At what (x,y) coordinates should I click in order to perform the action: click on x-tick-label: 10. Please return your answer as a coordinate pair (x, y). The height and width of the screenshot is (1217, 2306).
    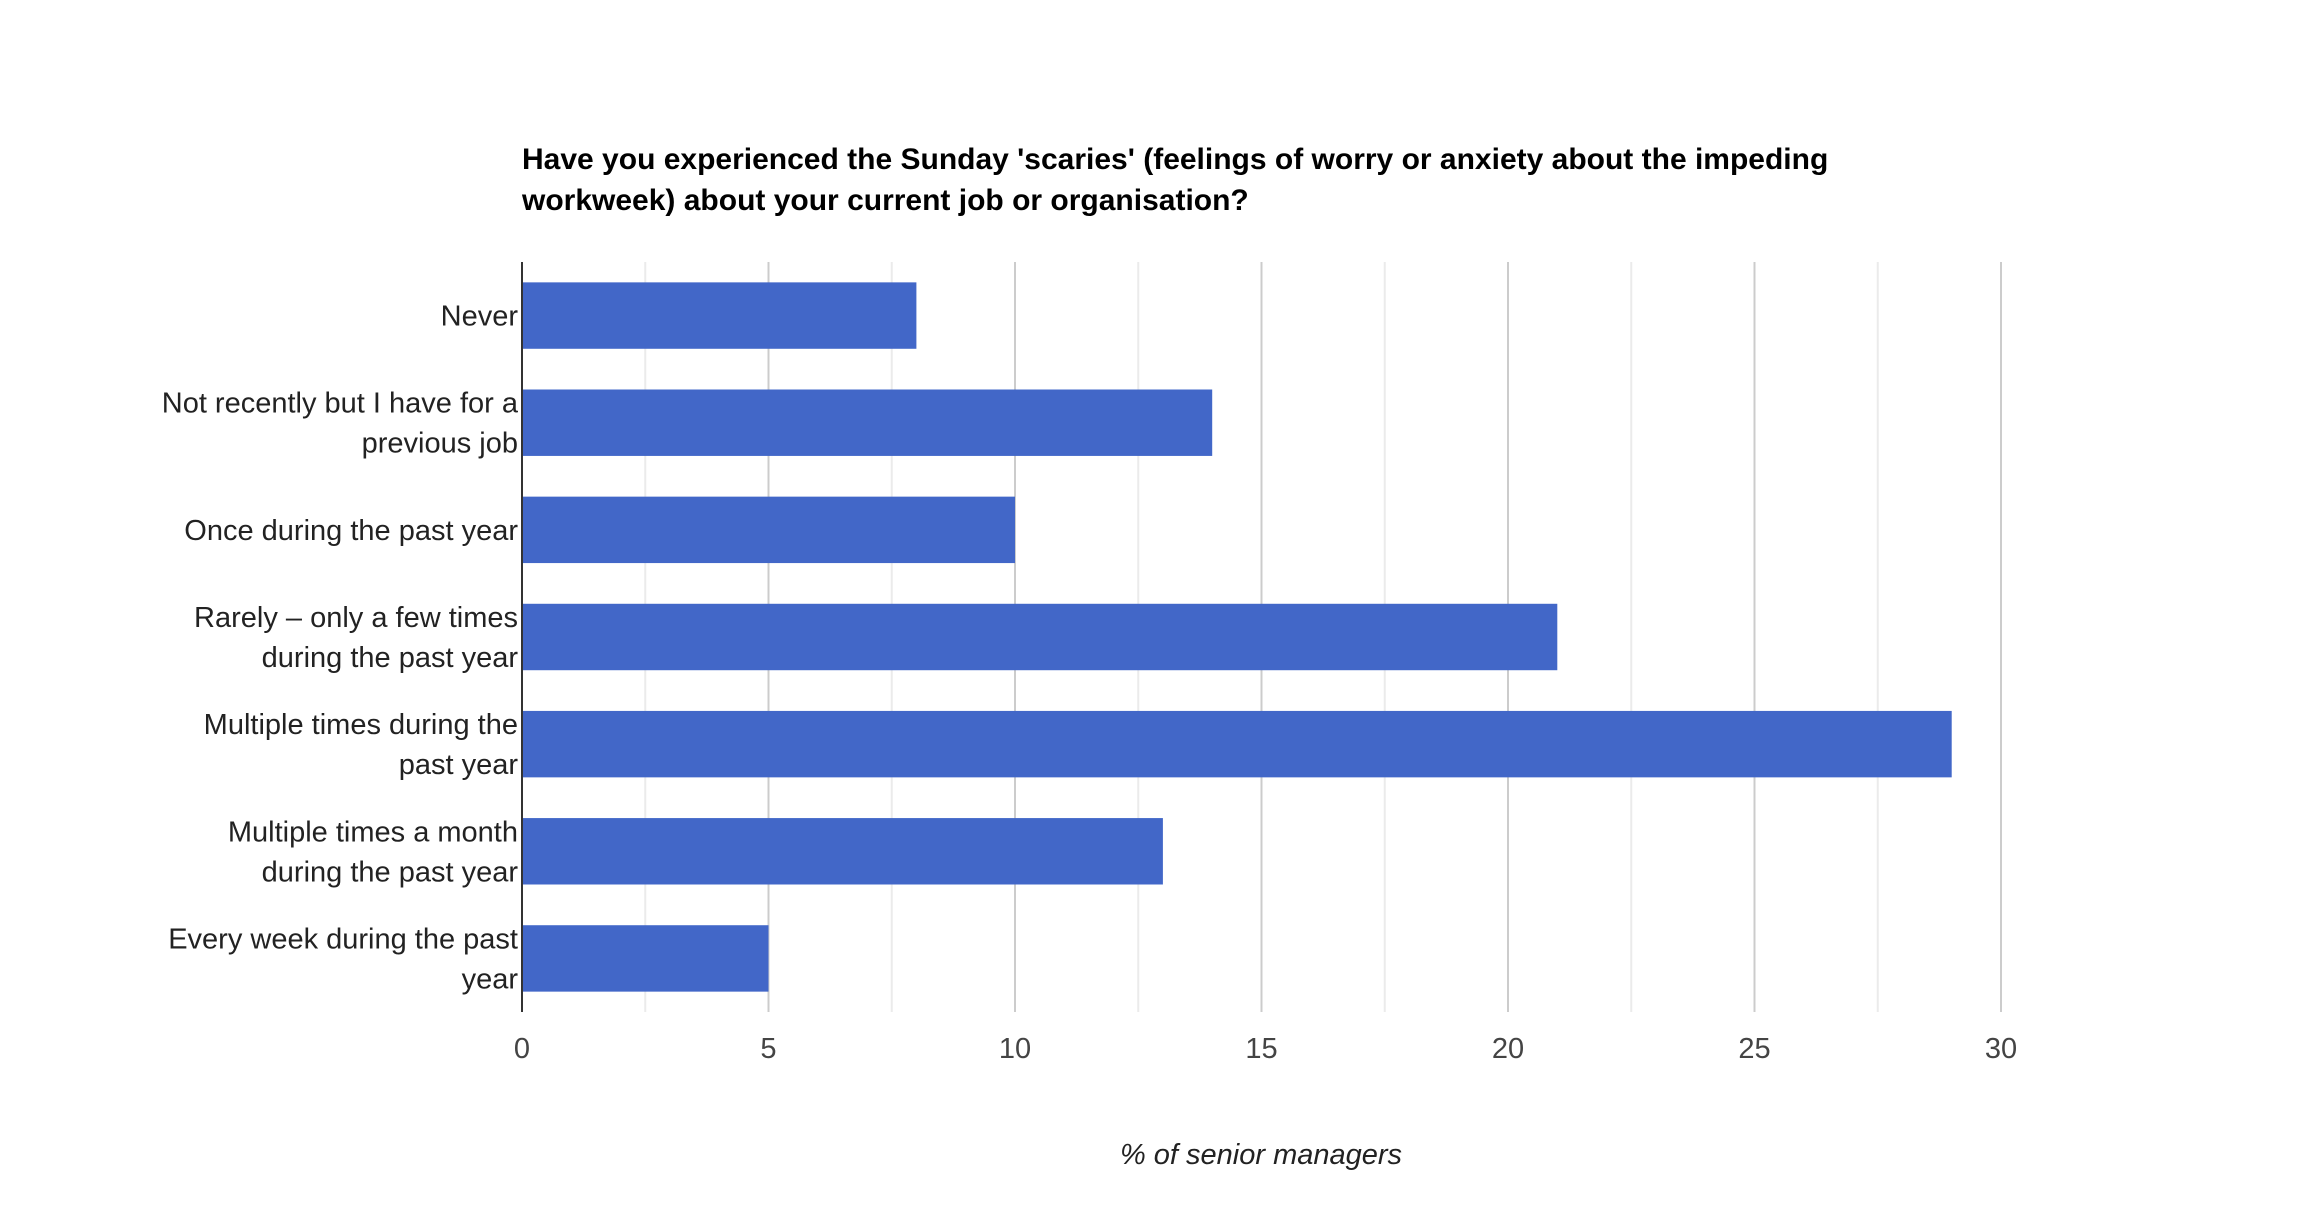
    Looking at the image, I should click on (1015, 1049).